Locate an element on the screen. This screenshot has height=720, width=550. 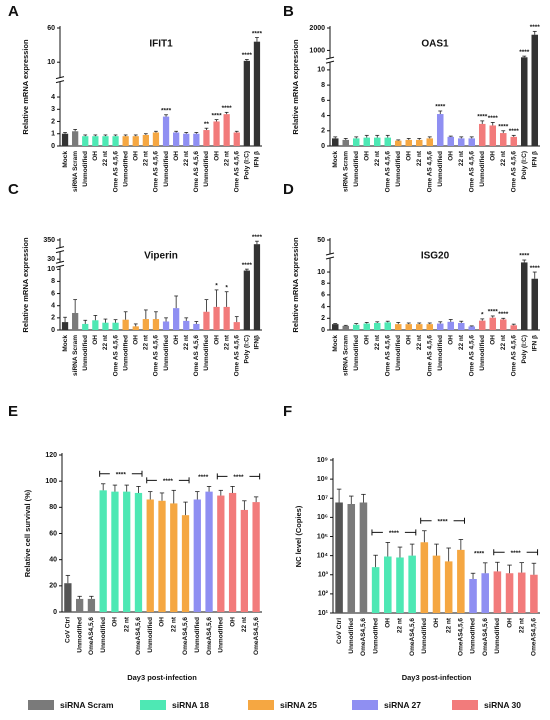
legend-label: siRNA 18 is located at coordinates (190, 705).